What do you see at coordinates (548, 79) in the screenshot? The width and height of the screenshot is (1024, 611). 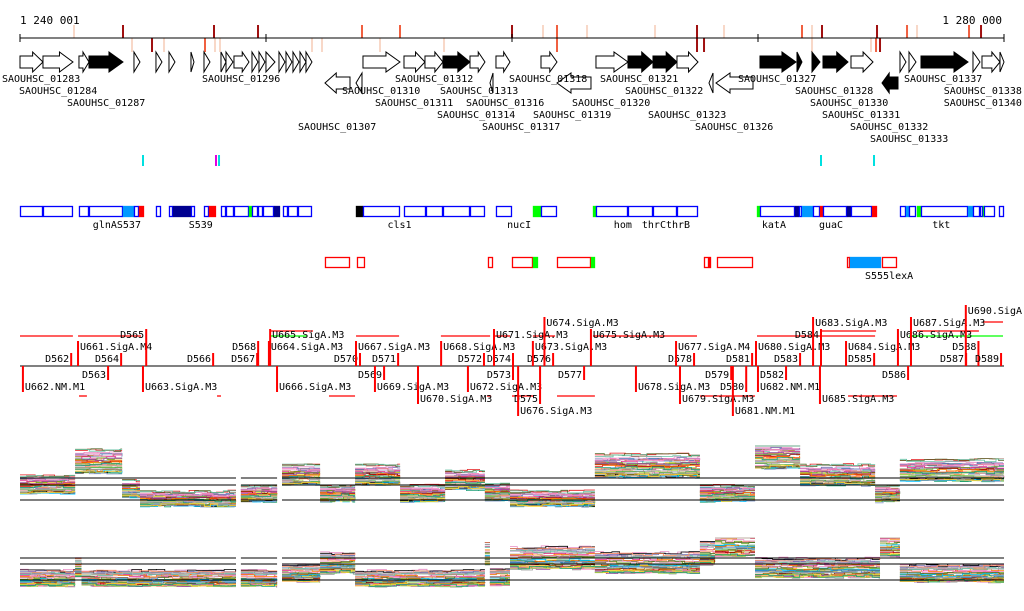 I see `gene-label: SAOUHSC_01318` at bounding box center [548, 79].